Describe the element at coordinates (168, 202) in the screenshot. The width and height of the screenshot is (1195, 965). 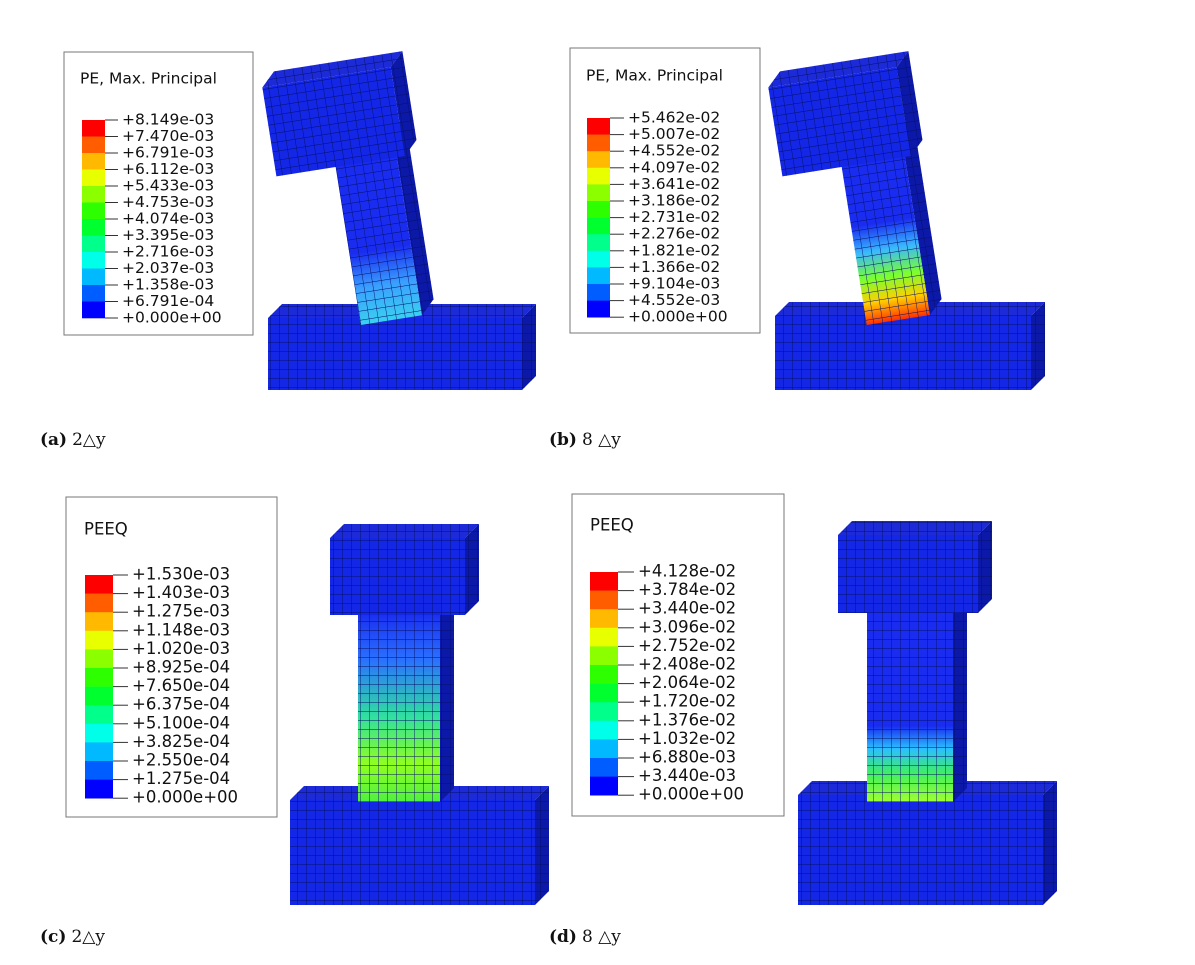
I see `legend-label: +4.753e-03` at that location.